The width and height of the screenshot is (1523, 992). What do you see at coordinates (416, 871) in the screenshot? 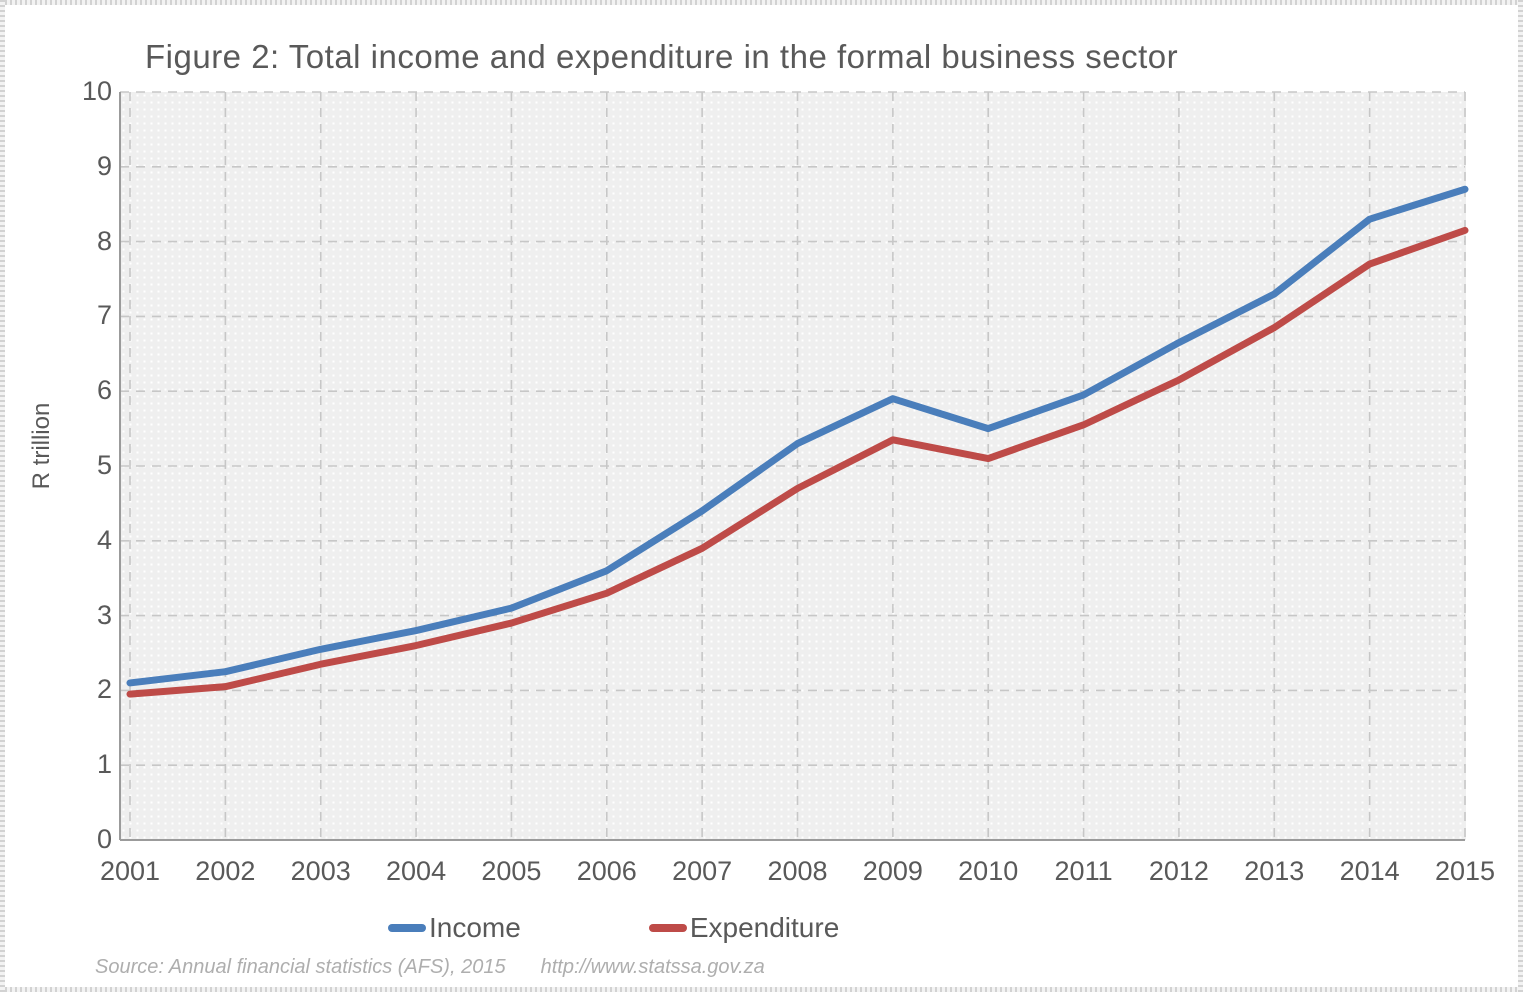
I see `x-tick-label: 2004` at bounding box center [416, 871].